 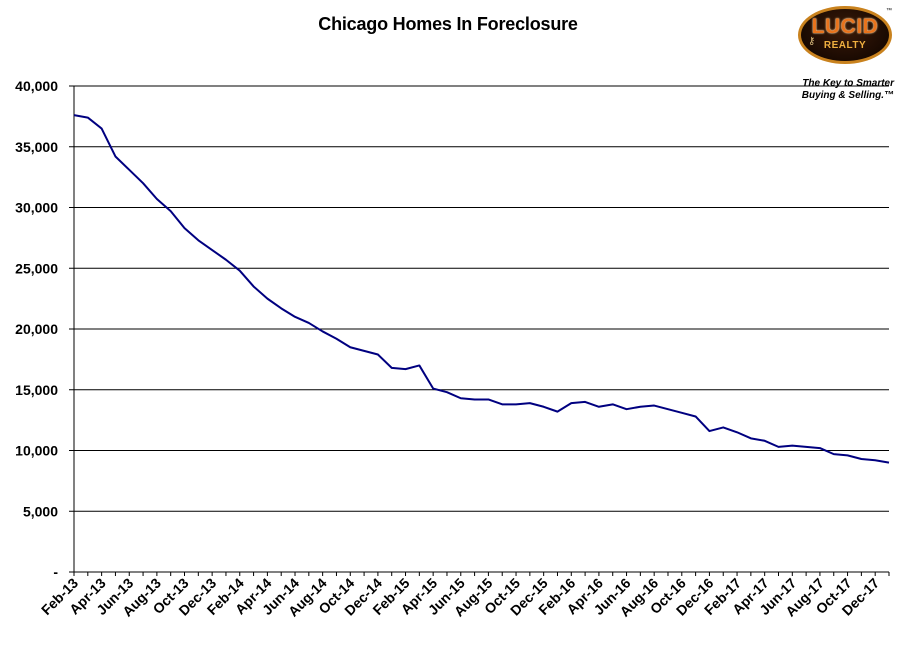 I want to click on tagline-line-2: Buying & Selling.™, so click(x=847, y=95).